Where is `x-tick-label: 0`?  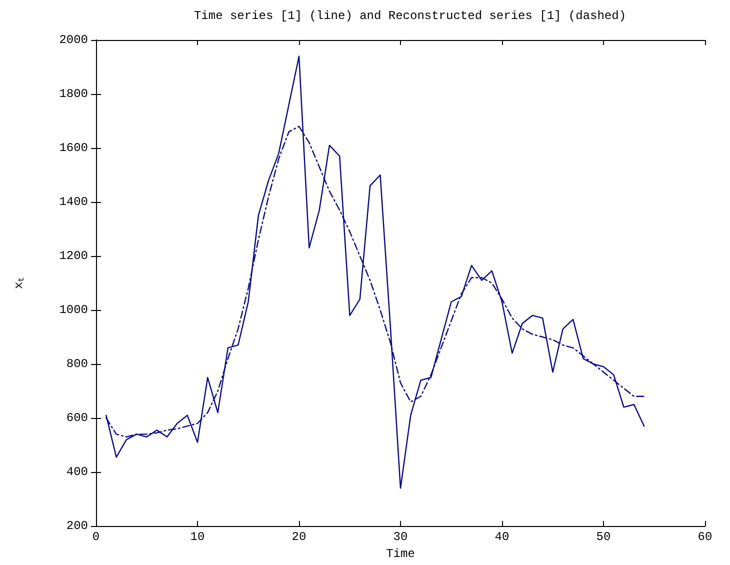
x-tick-label: 0 is located at coordinates (96, 537).